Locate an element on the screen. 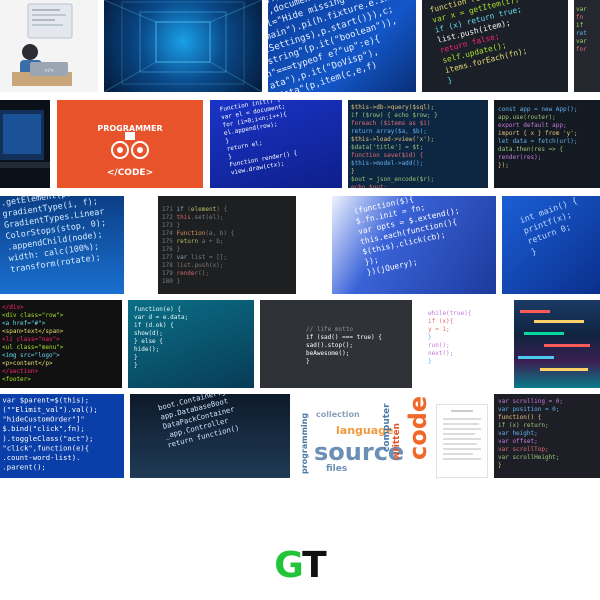  code-tag-label: </CODE> is located at coordinates (130, 173).